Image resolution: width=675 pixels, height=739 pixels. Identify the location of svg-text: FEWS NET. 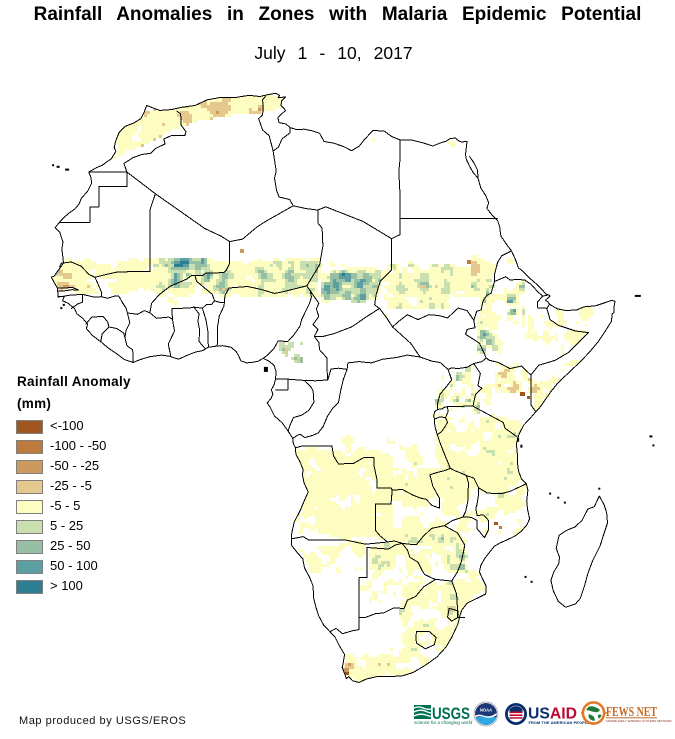
(631, 712).